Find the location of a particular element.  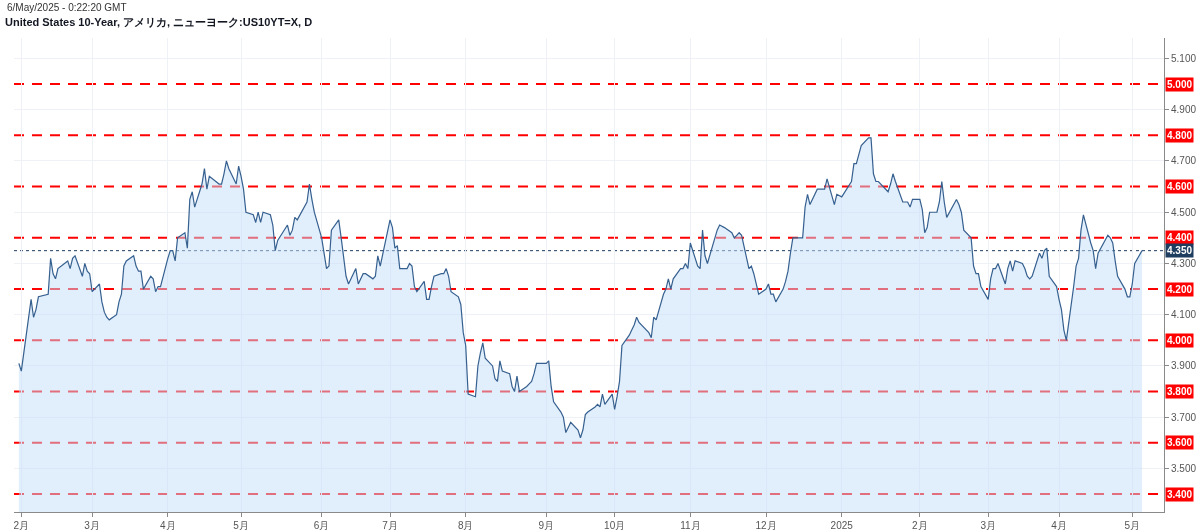

chart-title: United States 10-Year, アメリカ, ニューヨーク:US10YT=X, D is located at coordinates (159, 21).